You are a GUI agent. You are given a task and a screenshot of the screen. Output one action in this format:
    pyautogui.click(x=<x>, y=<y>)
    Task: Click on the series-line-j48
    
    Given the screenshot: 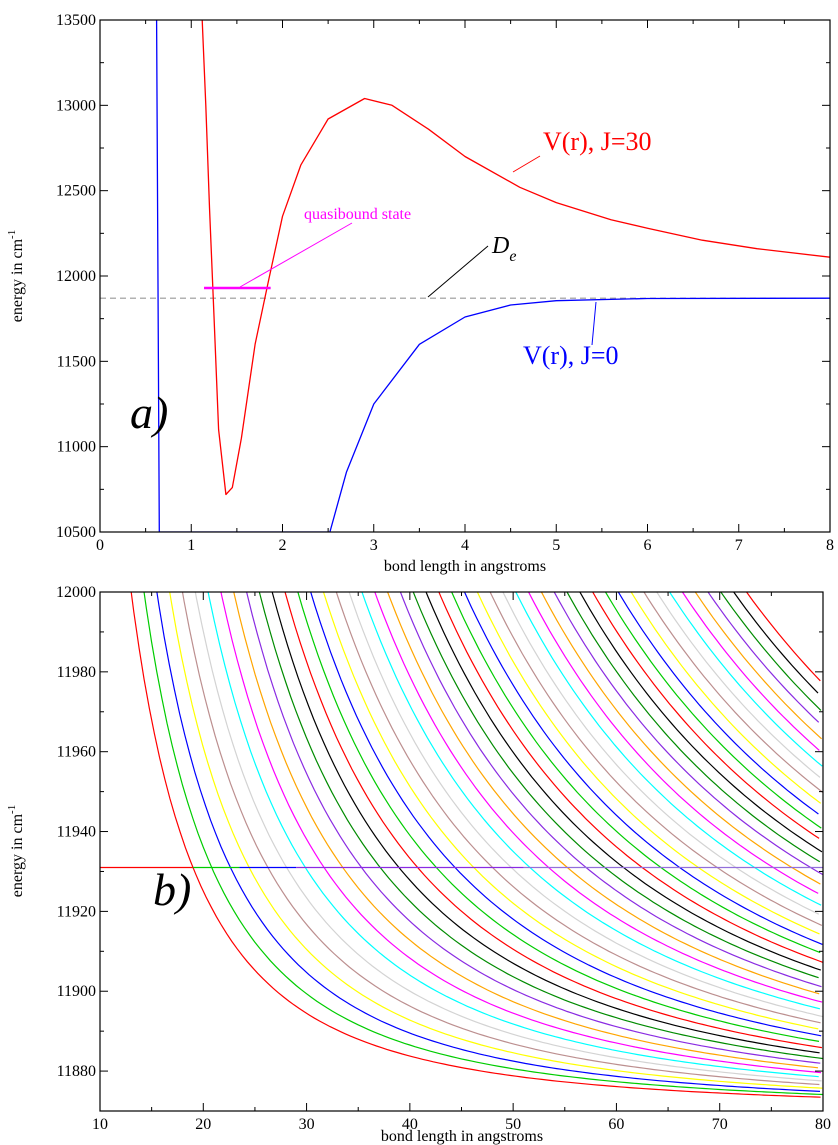 What is the action you would take?
    pyautogui.click(x=718, y=703)
    